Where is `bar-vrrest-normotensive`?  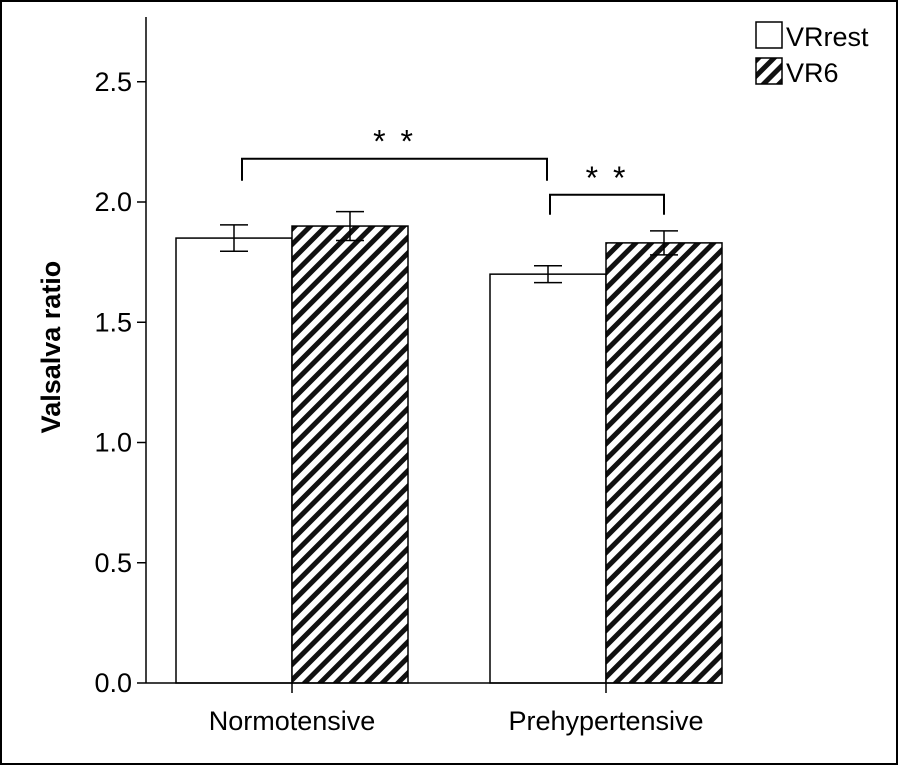
bar-vrrest-normotensive is located at coordinates (234, 460).